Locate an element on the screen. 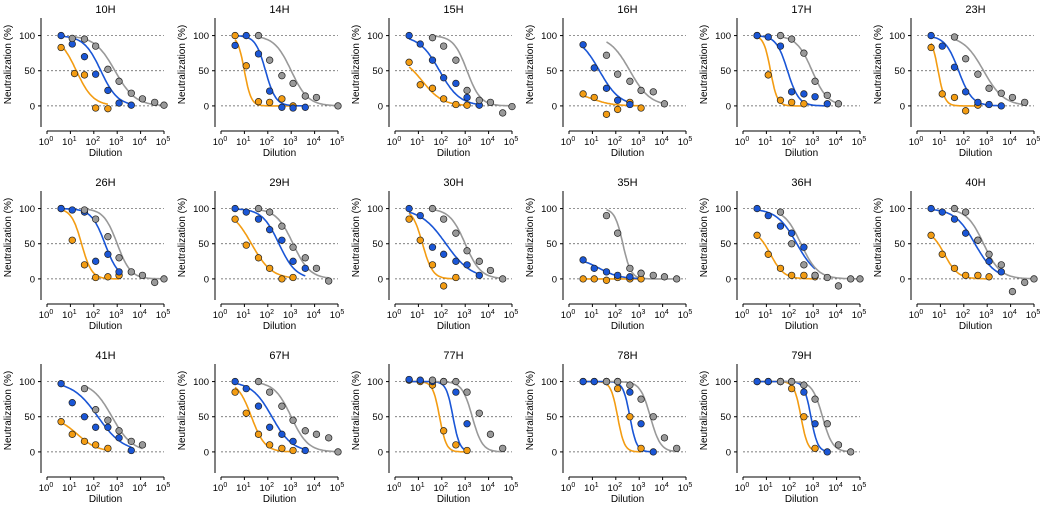 Image resolution: width=1055 pixels, height=520 pixels. fit-curve-blue is located at coordinates (786, 239).